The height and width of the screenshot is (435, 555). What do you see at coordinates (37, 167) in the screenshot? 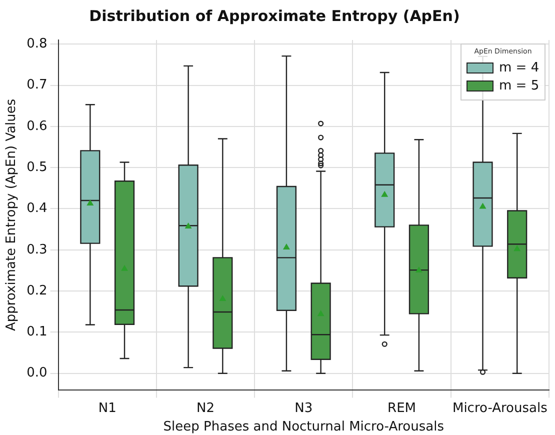
I see `y-tick-label: 0.5` at bounding box center [37, 167].